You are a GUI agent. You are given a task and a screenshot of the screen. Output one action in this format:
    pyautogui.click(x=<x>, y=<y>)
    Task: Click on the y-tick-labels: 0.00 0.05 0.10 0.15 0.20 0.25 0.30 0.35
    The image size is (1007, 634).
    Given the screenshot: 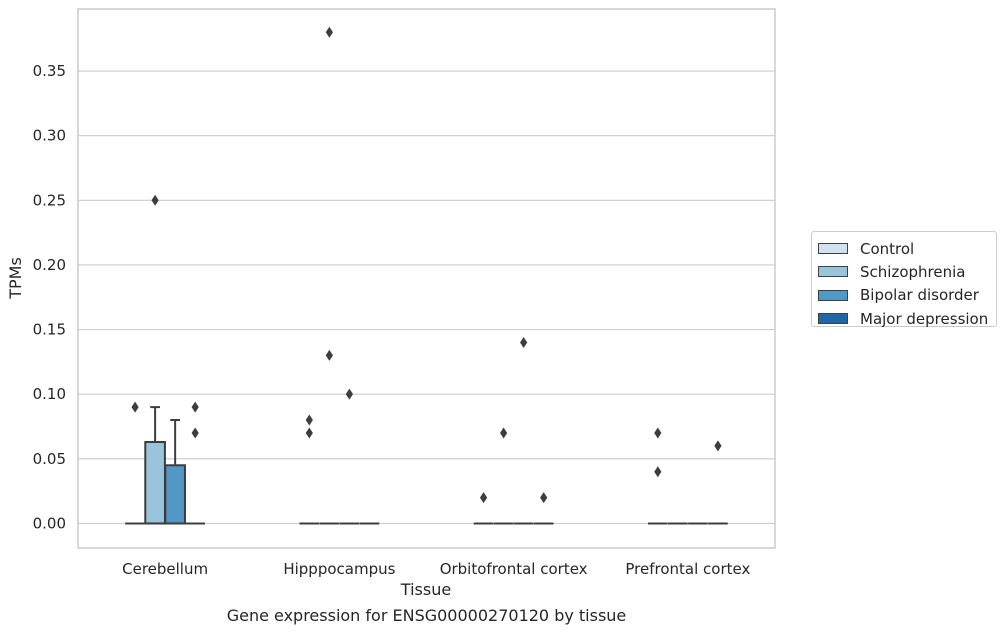 What is the action you would take?
    pyautogui.click(x=49, y=297)
    